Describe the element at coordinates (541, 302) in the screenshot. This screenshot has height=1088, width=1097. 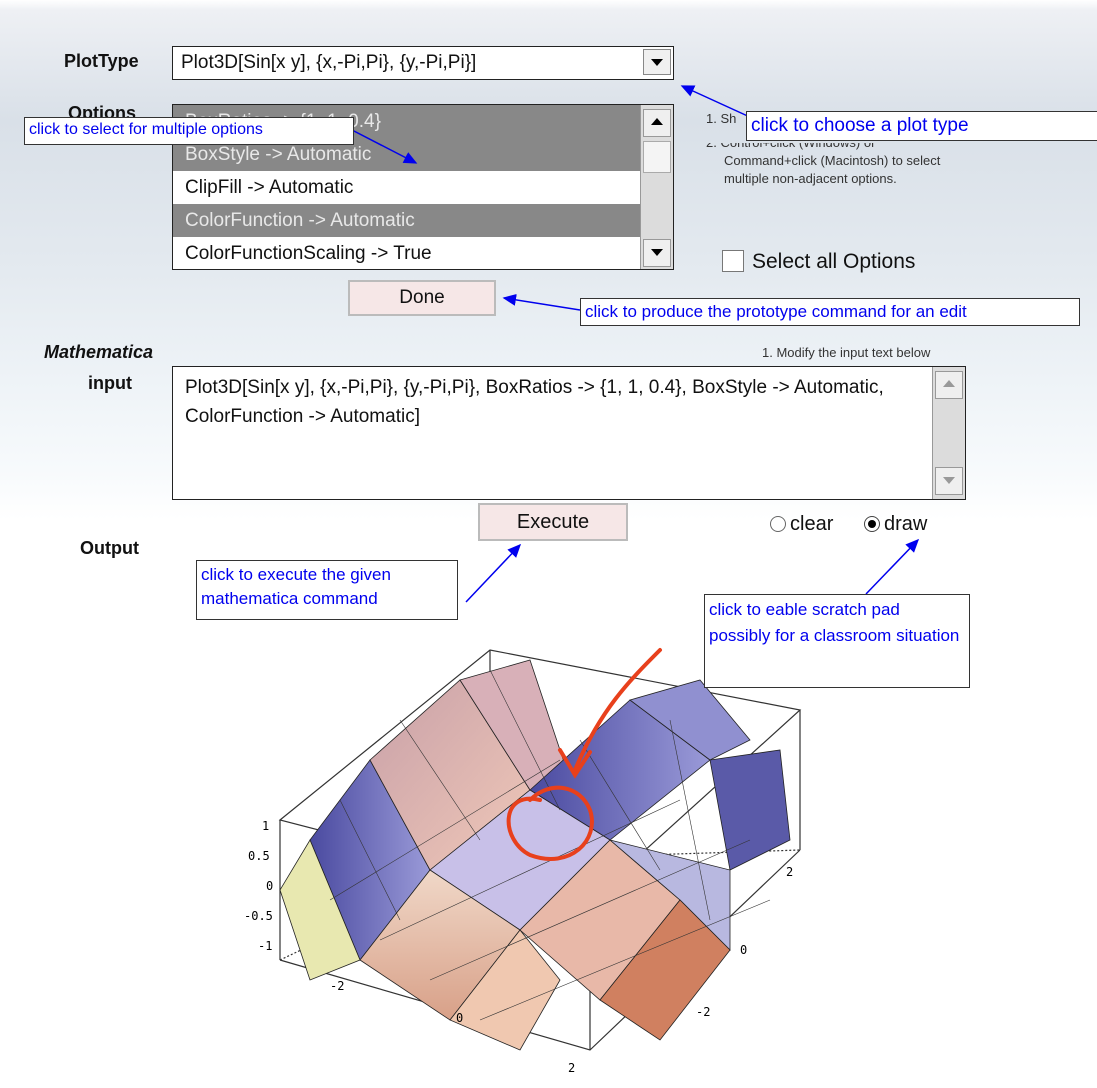
I see `arrow-done` at that location.